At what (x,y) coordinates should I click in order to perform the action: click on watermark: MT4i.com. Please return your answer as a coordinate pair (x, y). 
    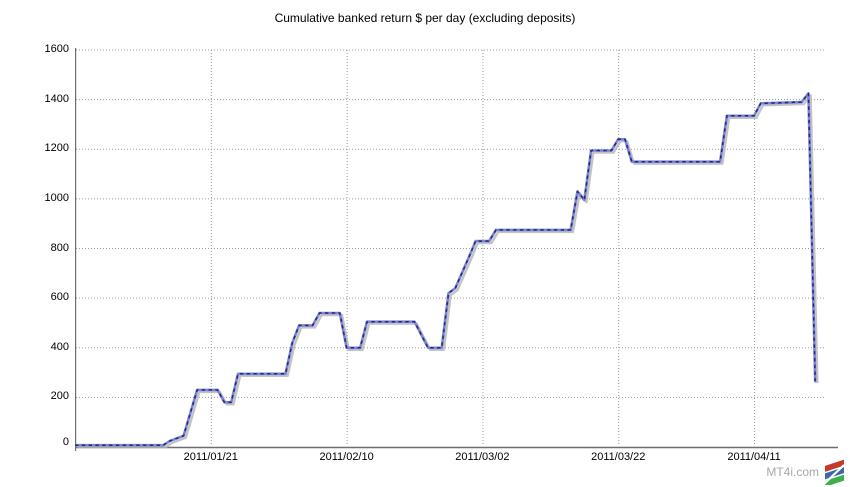
    Looking at the image, I should click on (806, 471).